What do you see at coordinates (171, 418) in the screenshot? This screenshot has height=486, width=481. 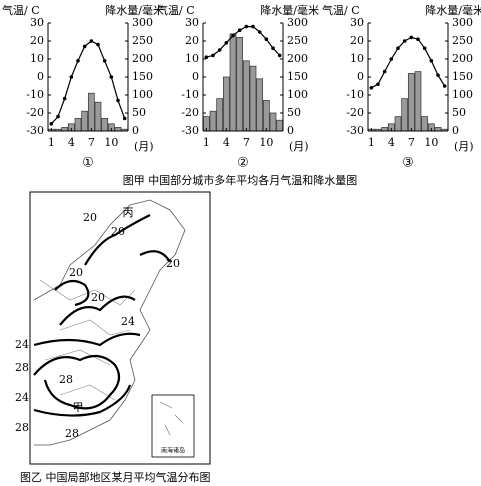 I see `inset-islands` at bounding box center [171, 418].